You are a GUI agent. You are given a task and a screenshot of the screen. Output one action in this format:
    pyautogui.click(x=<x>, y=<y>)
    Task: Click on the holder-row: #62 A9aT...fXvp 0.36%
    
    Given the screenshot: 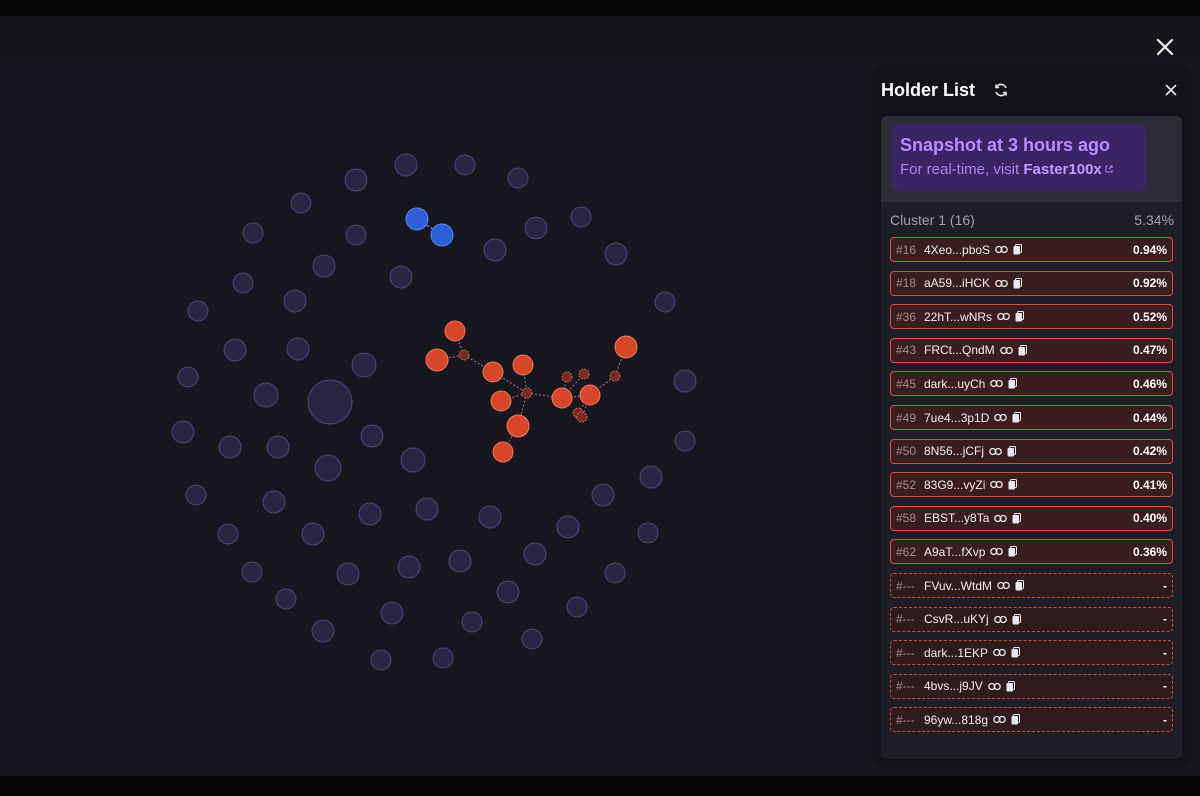 What is the action you would take?
    pyautogui.click(x=1031, y=552)
    